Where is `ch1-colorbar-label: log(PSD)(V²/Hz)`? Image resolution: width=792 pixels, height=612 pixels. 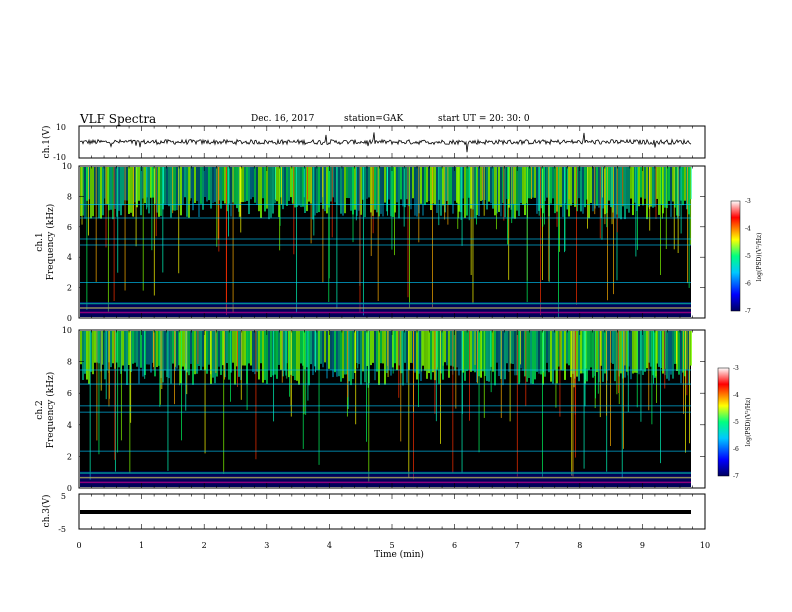 ch1-colorbar-label: log(PSD)(V²/Hz) is located at coordinates (759, 257).